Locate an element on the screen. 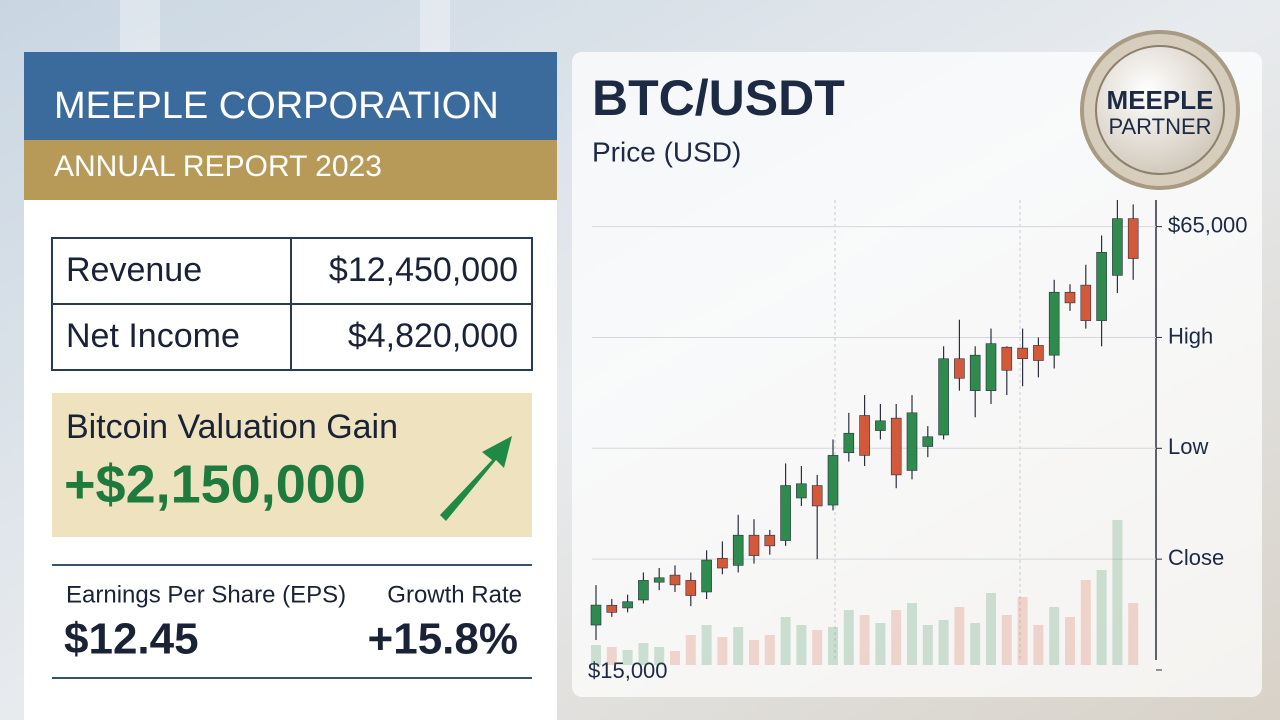 This screenshot has width=1280, height=720. y-tick-label: Close is located at coordinates (1196, 557).